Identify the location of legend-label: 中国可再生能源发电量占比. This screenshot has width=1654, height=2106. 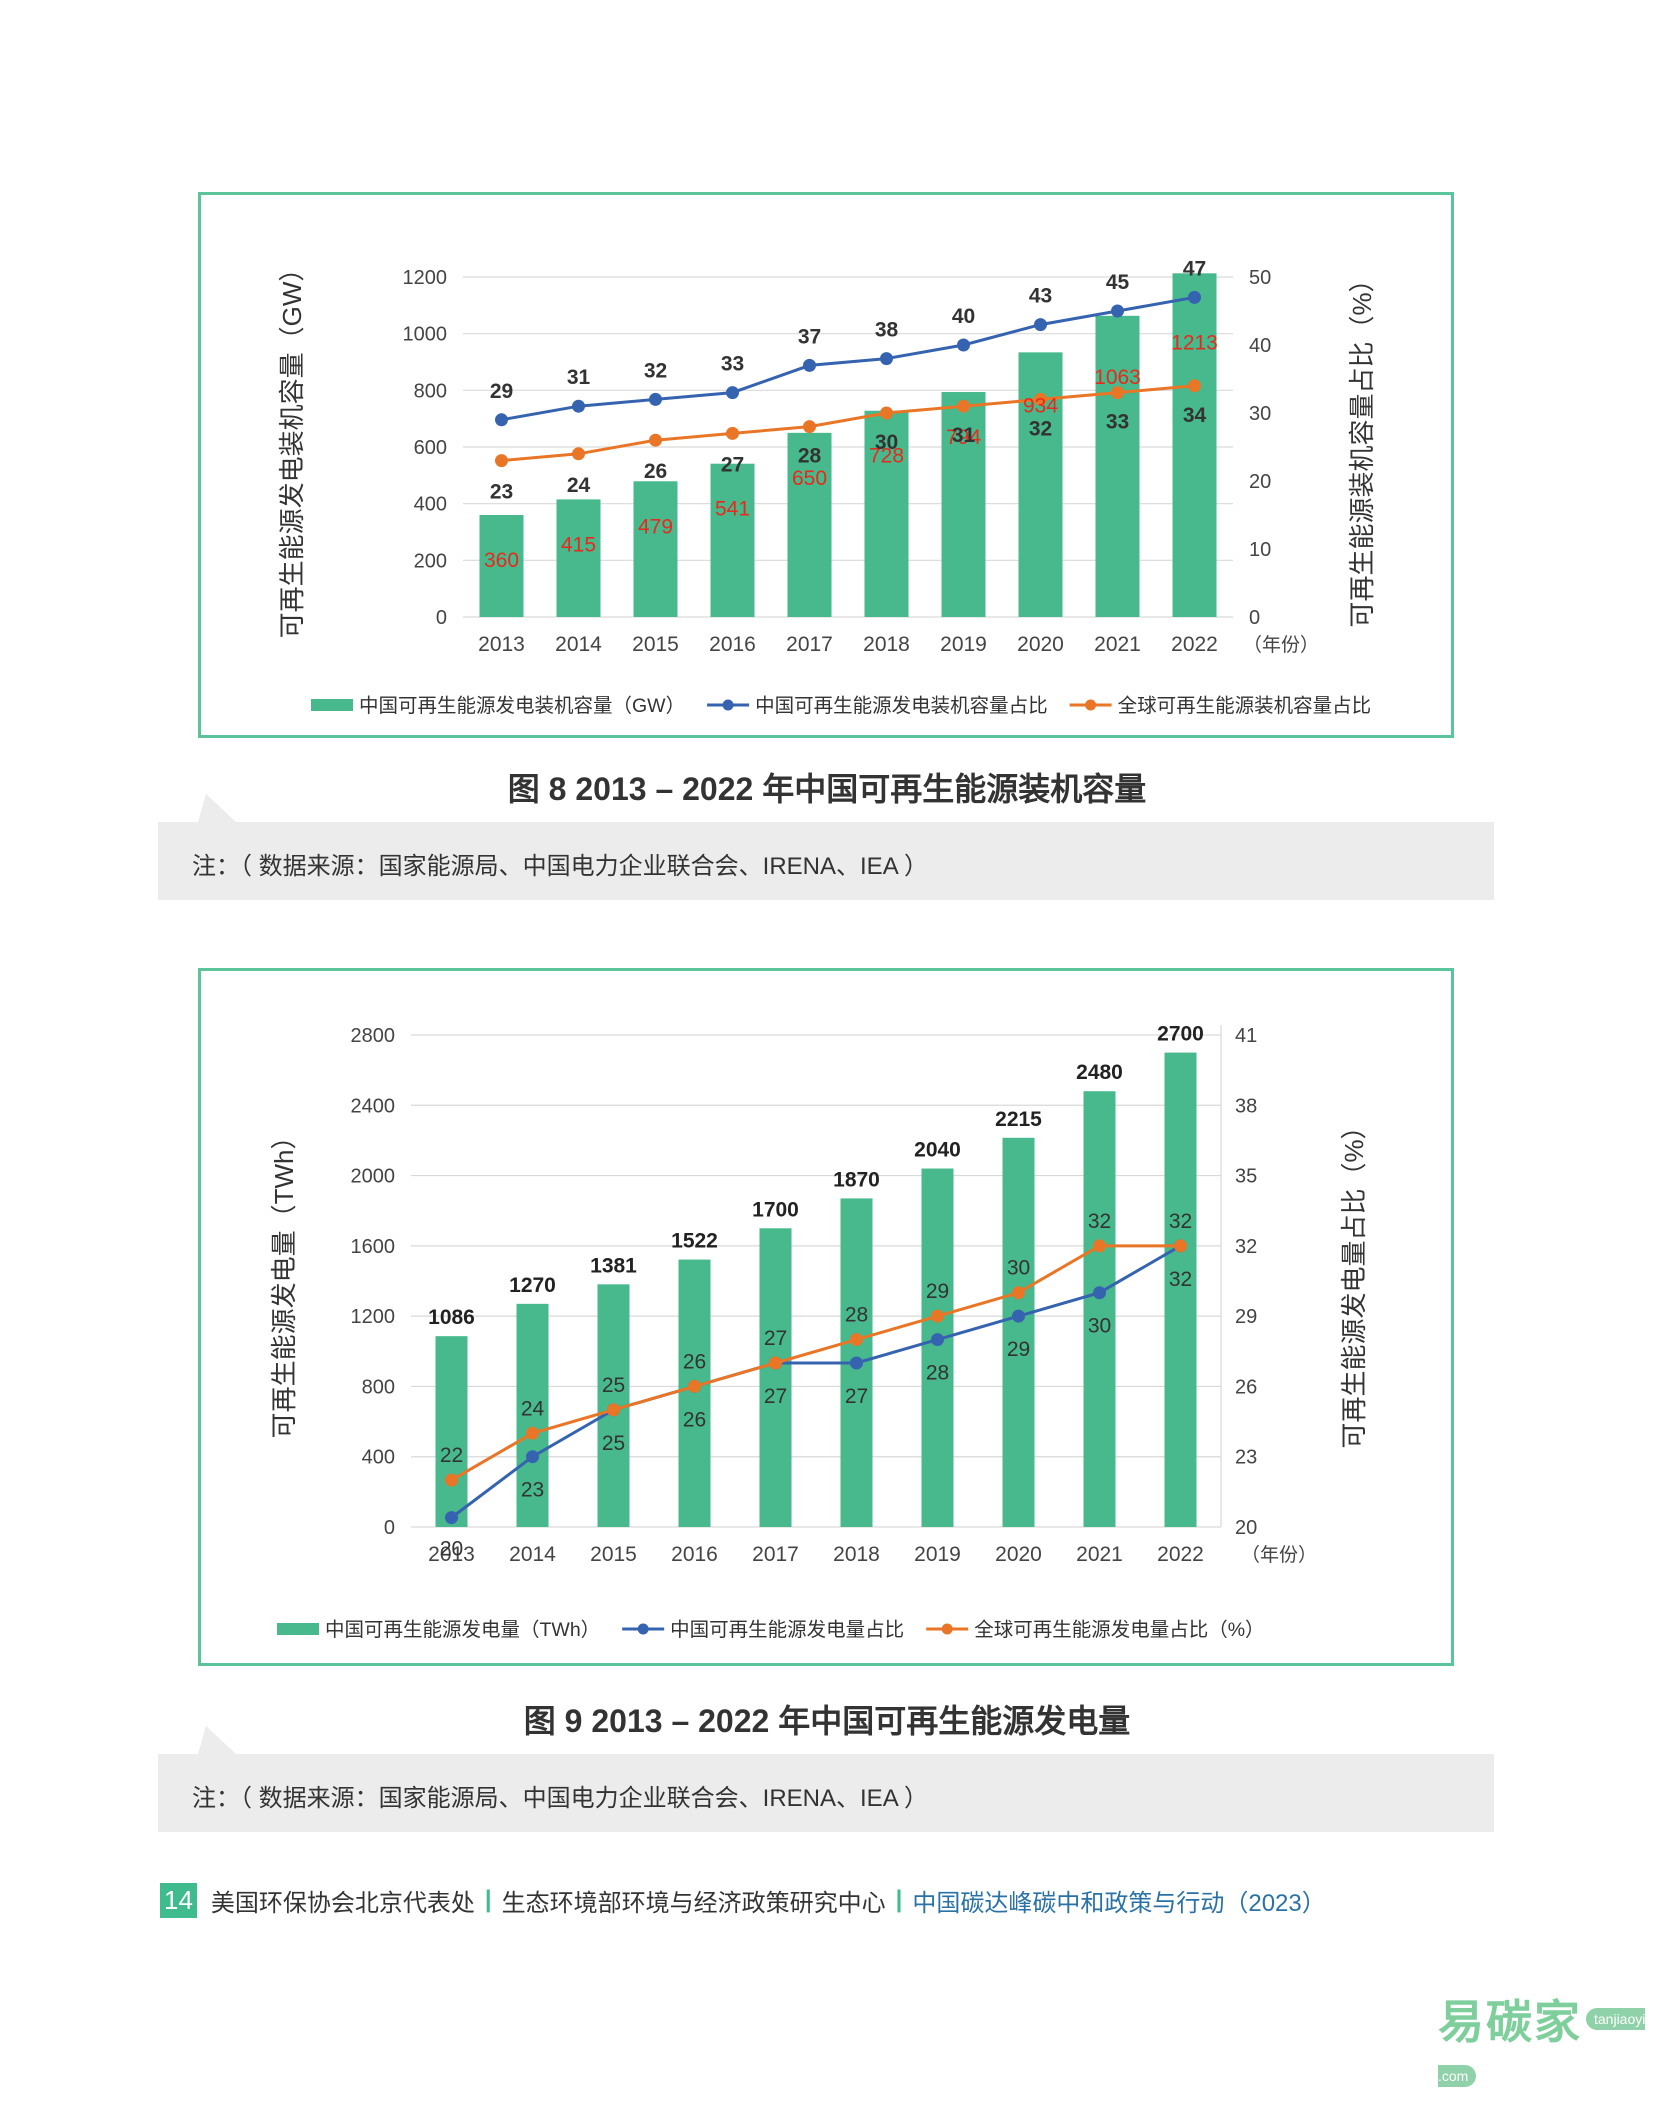
(787, 1630).